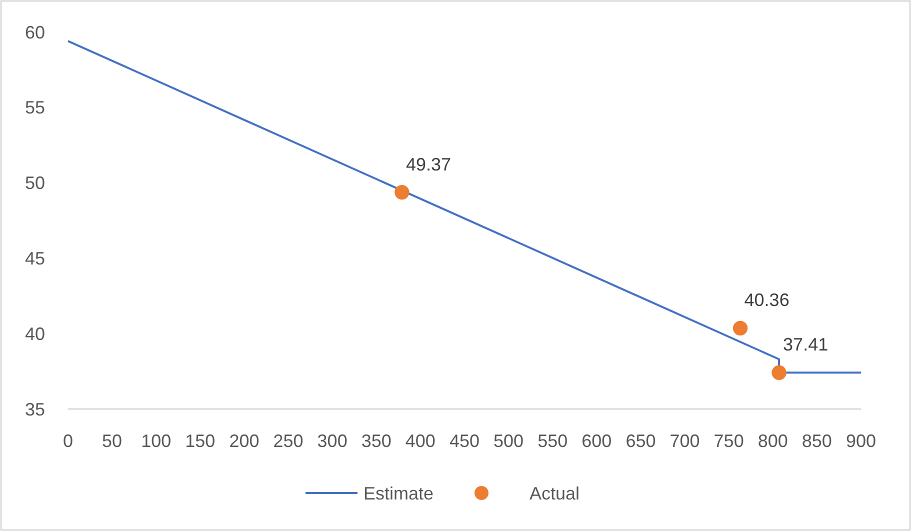 The image size is (911, 531). What do you see at coordinates (555, 493) in the screenshot?
I see `legend-label: Actual` at bounding box center [555, 493].